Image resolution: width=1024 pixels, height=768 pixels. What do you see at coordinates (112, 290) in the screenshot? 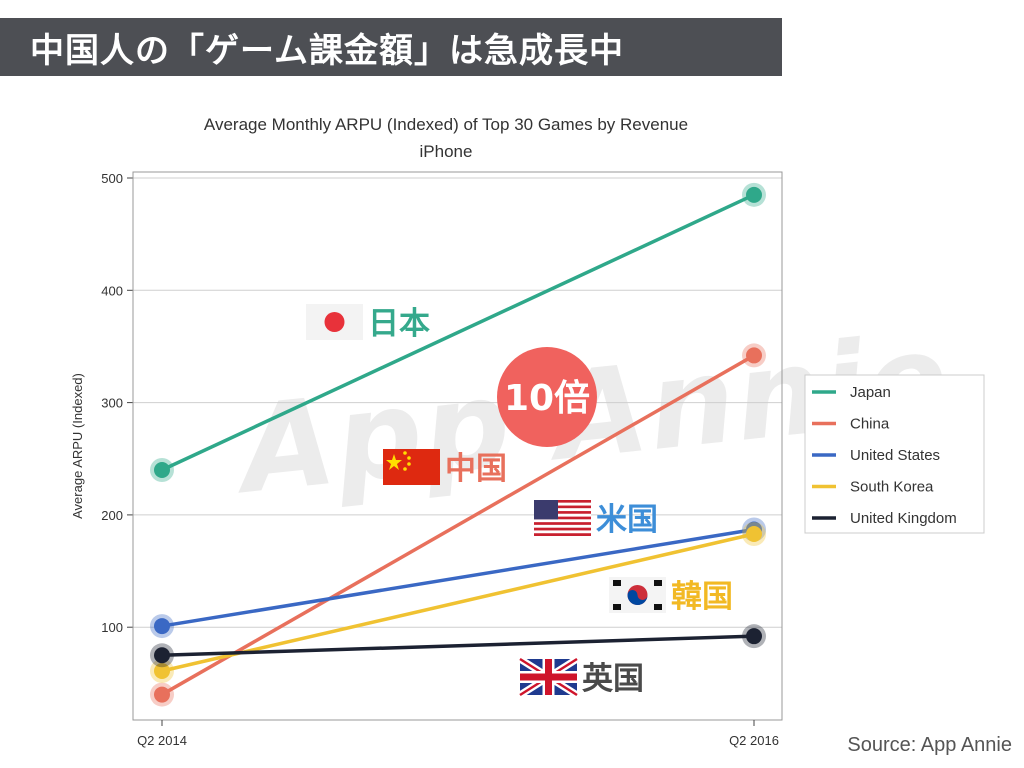
I see `y-tick-label: 400` at bounding box center [112, 290].